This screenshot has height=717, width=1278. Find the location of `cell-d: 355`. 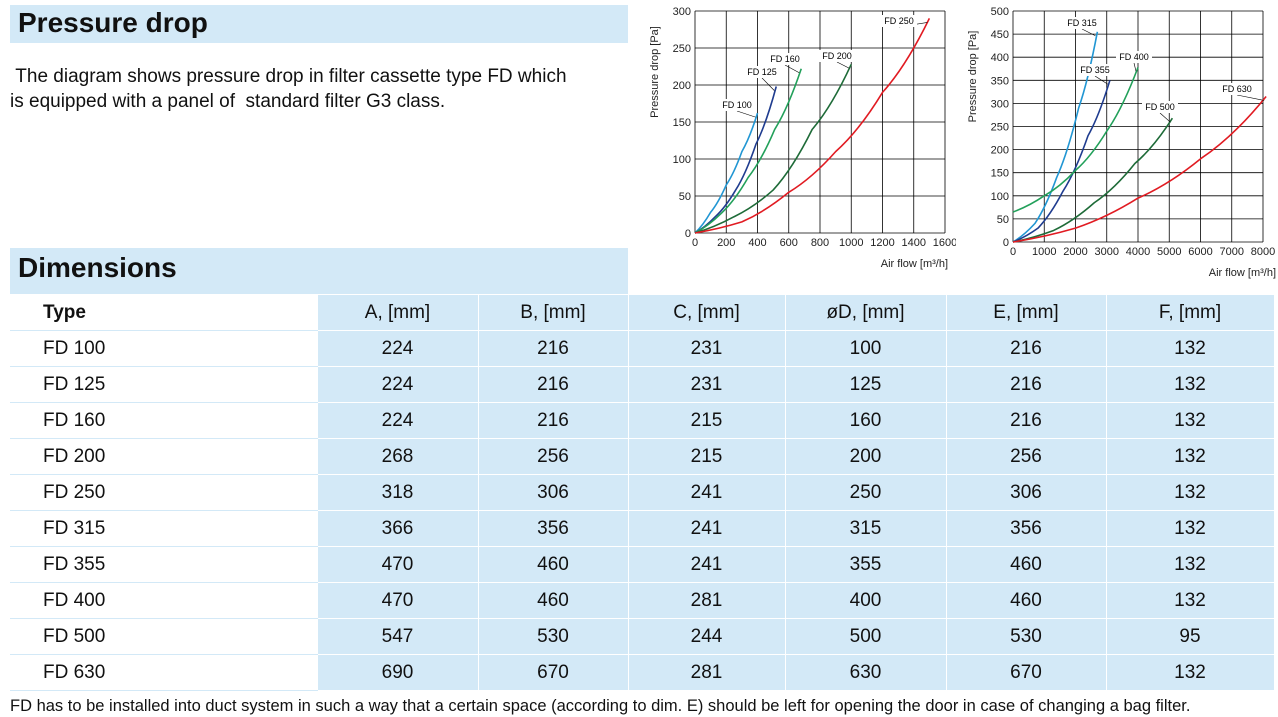

cell-d: 355 is located at coordinates (866, 564).